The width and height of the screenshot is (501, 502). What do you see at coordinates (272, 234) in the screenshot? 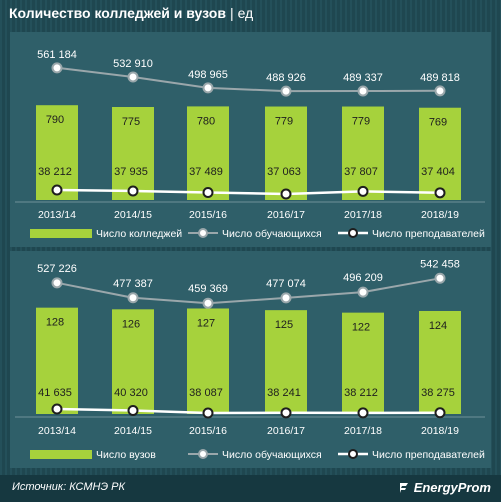
I see `legend-students-label: Число обучающихся` at bounding box center [272, 234].